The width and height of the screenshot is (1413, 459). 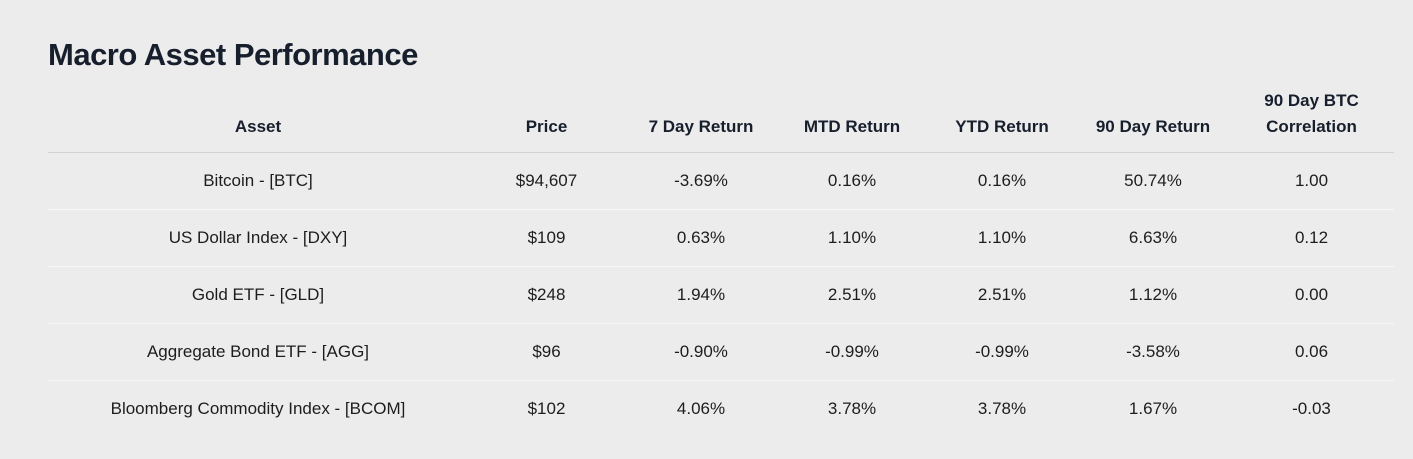 I want to click on table-cell-price: $109, so click(x=546, y=238).